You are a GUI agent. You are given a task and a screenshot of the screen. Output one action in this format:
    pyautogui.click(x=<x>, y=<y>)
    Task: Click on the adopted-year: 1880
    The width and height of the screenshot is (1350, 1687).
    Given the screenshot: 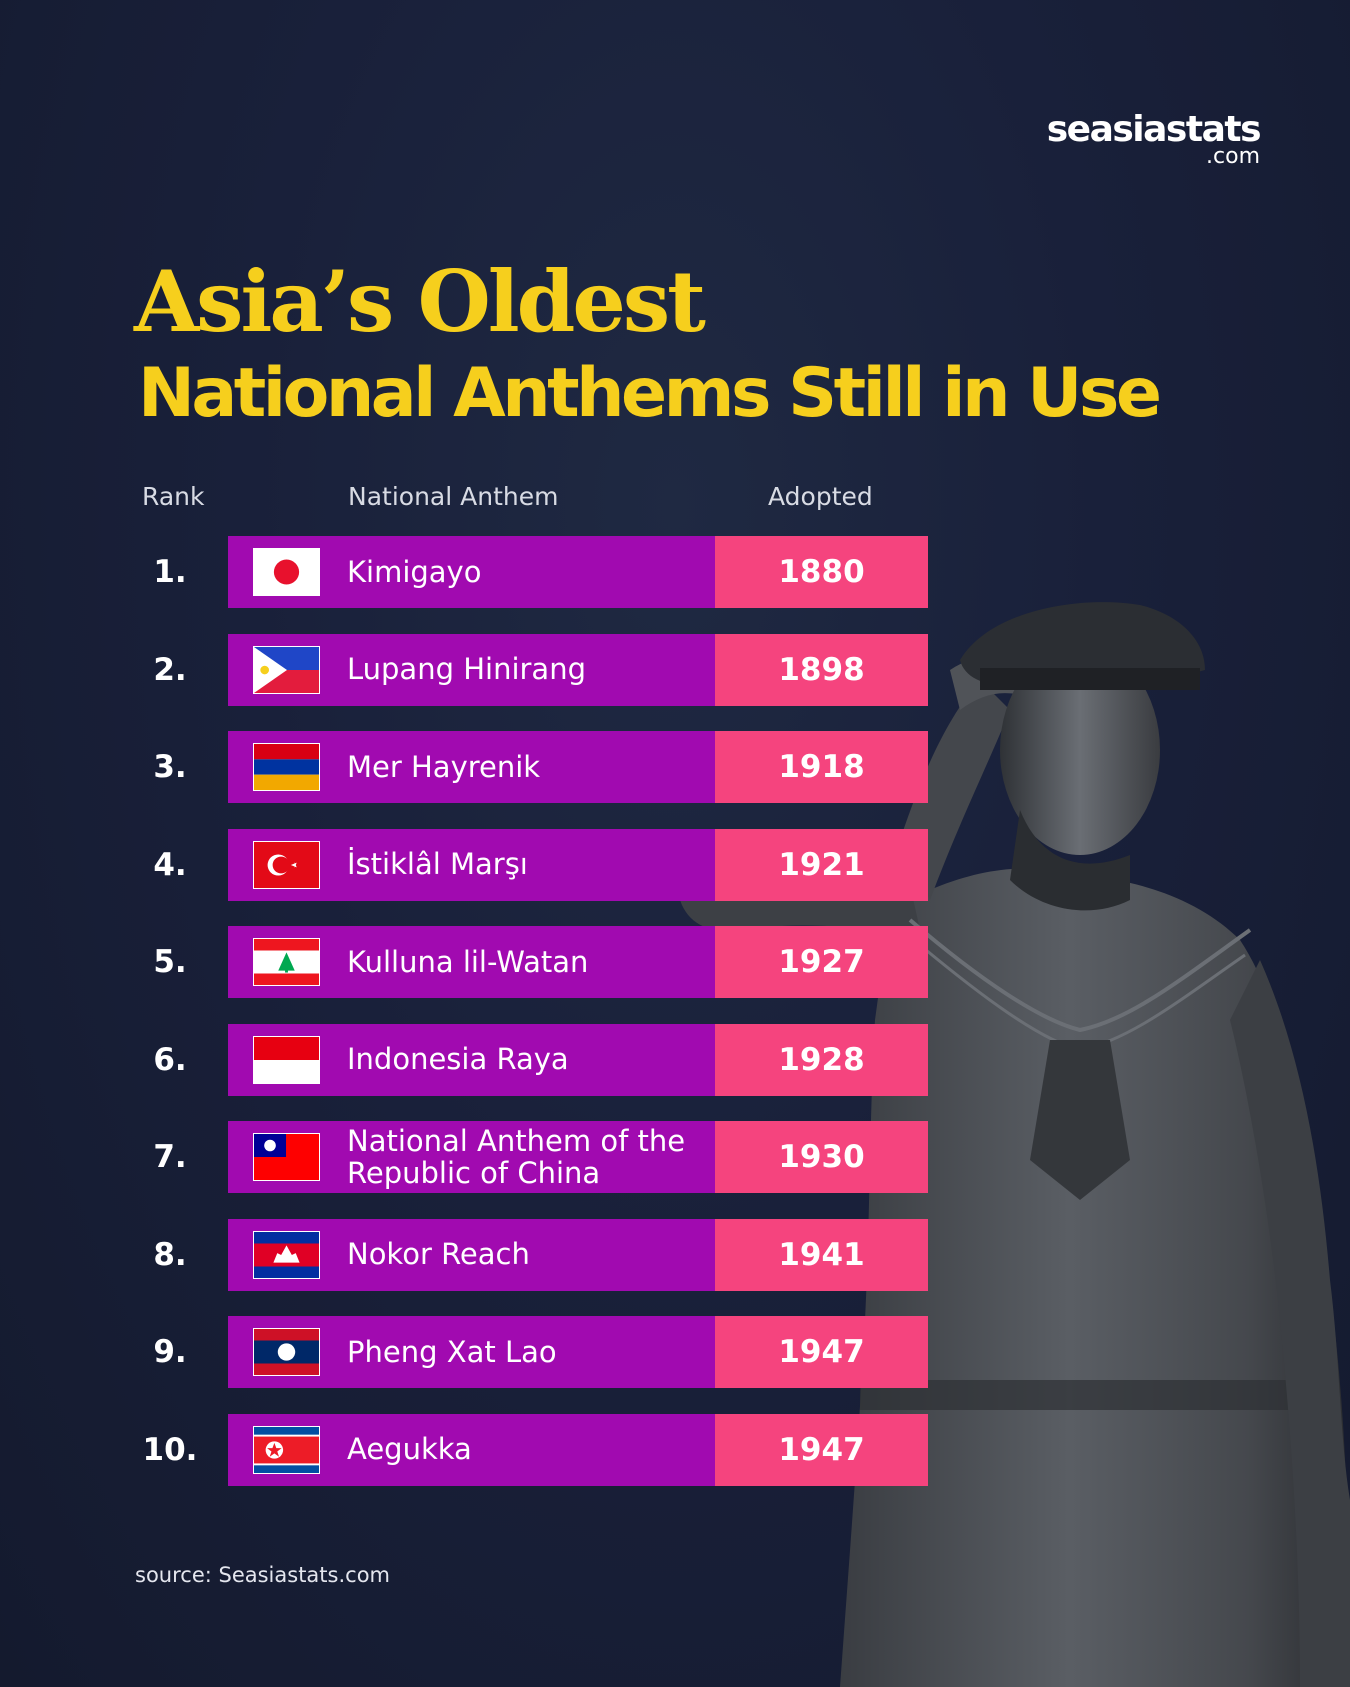 What is the action you would take?
    pyautogui.click(x=821, y=572)
    